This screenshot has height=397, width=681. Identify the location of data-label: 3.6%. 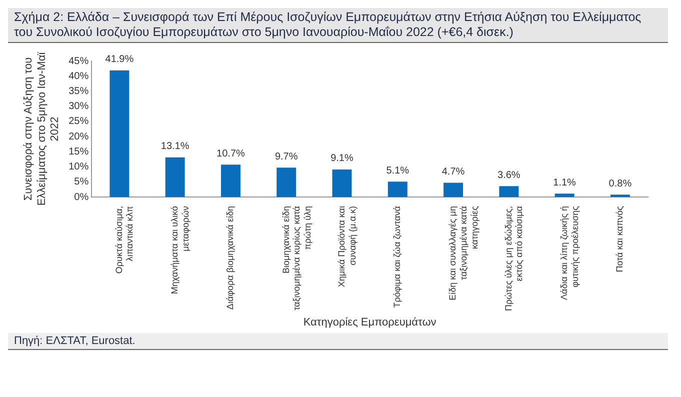
(509, 175).